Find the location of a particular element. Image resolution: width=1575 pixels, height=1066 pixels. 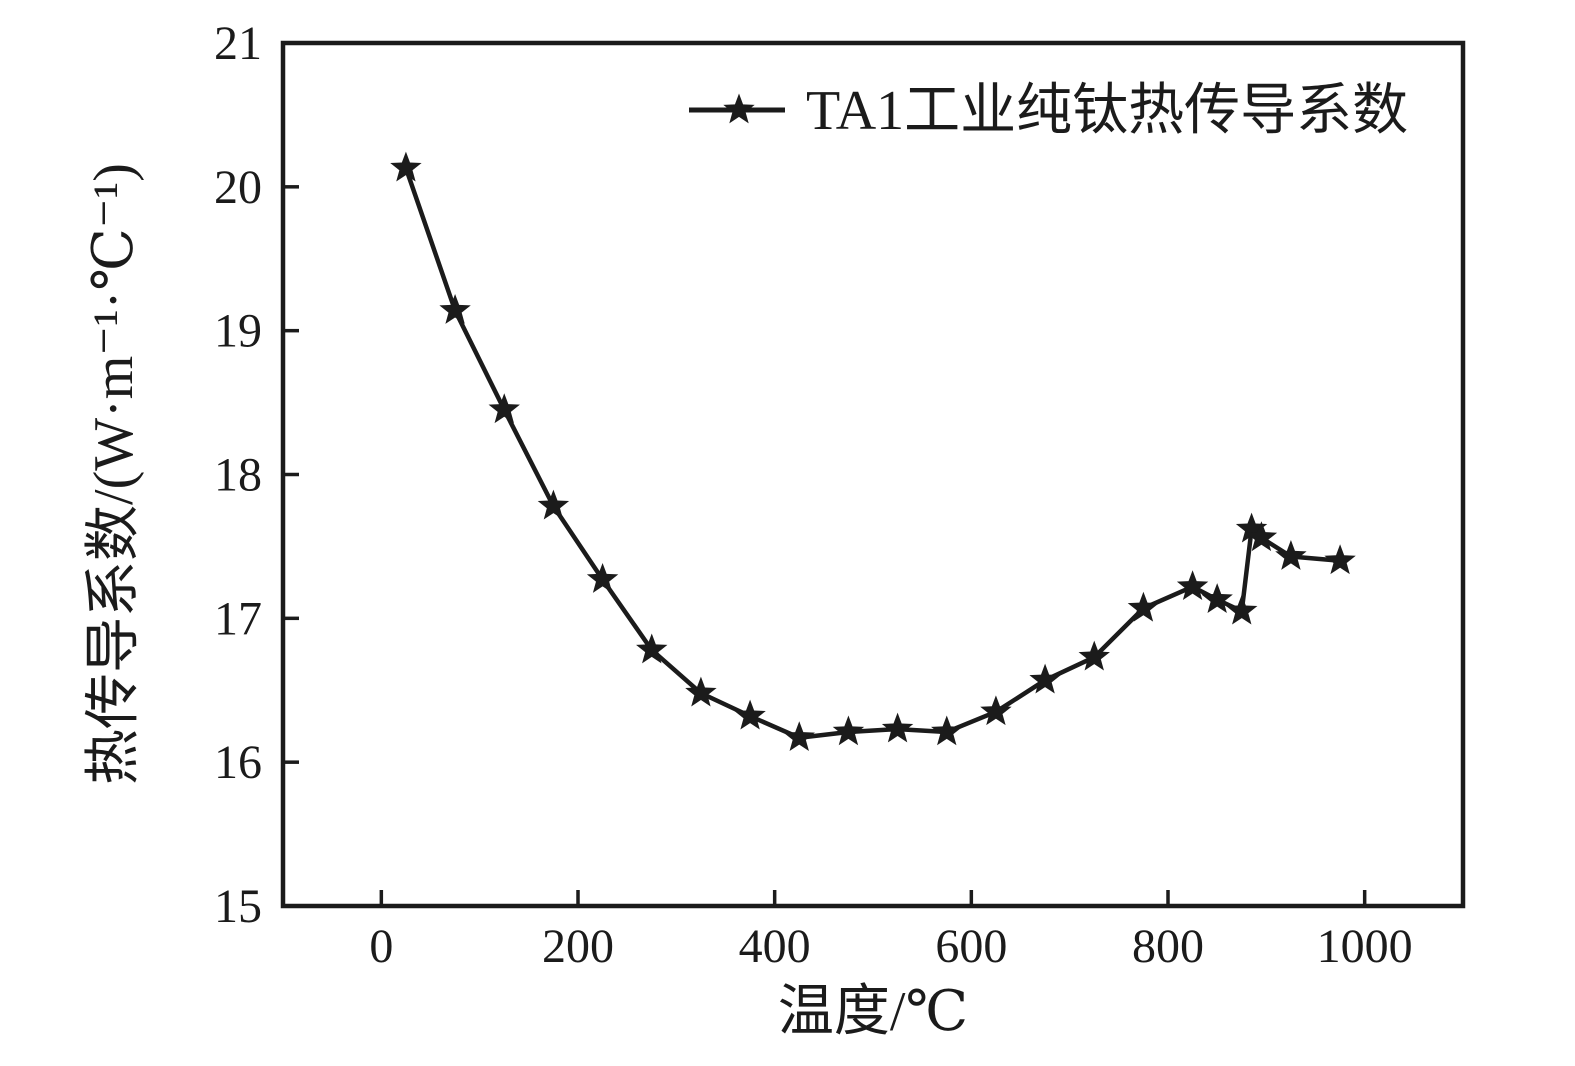

x-tick-label: 600 is located at coordinates (971, 946).